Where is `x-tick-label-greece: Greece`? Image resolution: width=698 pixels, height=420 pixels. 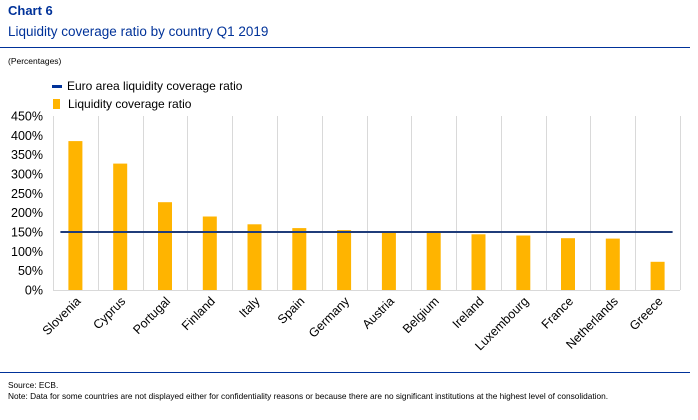 x-tick-label-greece: Greece is located at coordinates (646, 313).